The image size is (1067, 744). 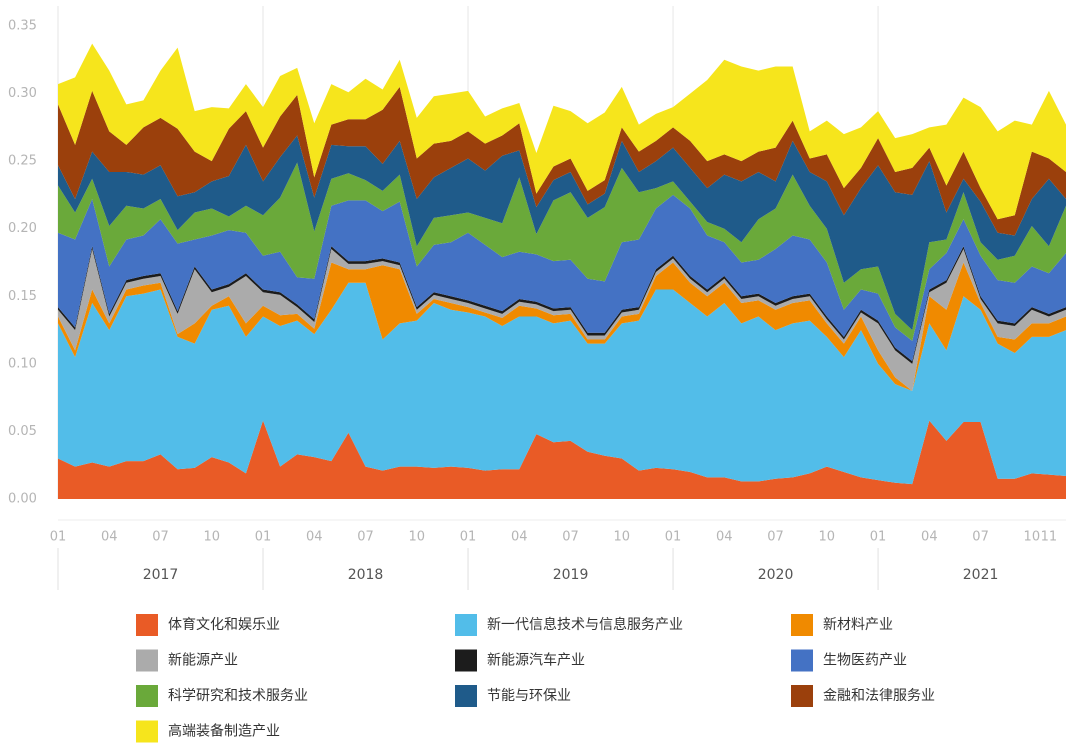 I want to click on legend-label: 体育文化和娱乐业, so click(x=224, y=625).